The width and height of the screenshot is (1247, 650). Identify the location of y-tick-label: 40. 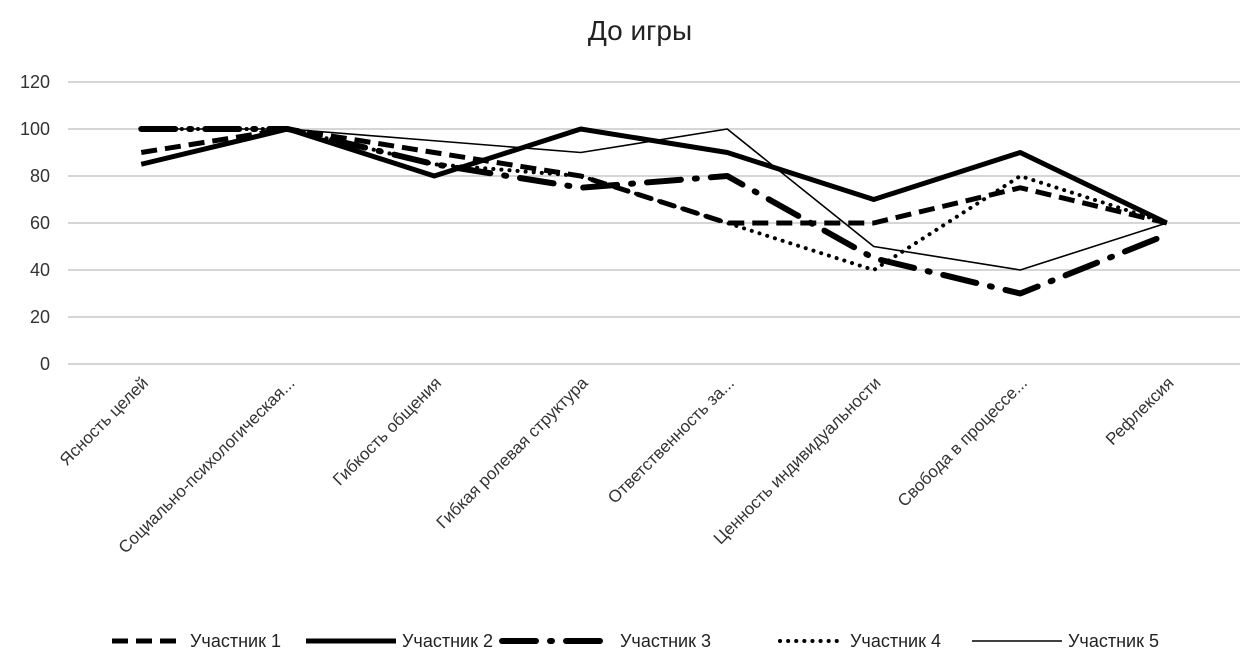
(40, 270).